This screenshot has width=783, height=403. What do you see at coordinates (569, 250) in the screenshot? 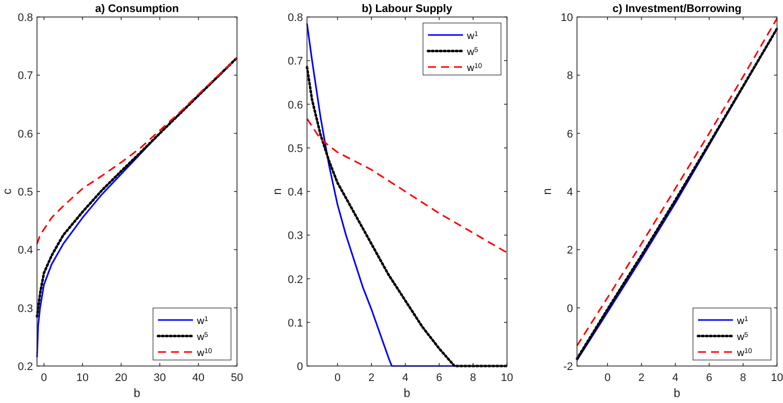
I see `y-tick-label: 2` at bounding box center [569, 250].